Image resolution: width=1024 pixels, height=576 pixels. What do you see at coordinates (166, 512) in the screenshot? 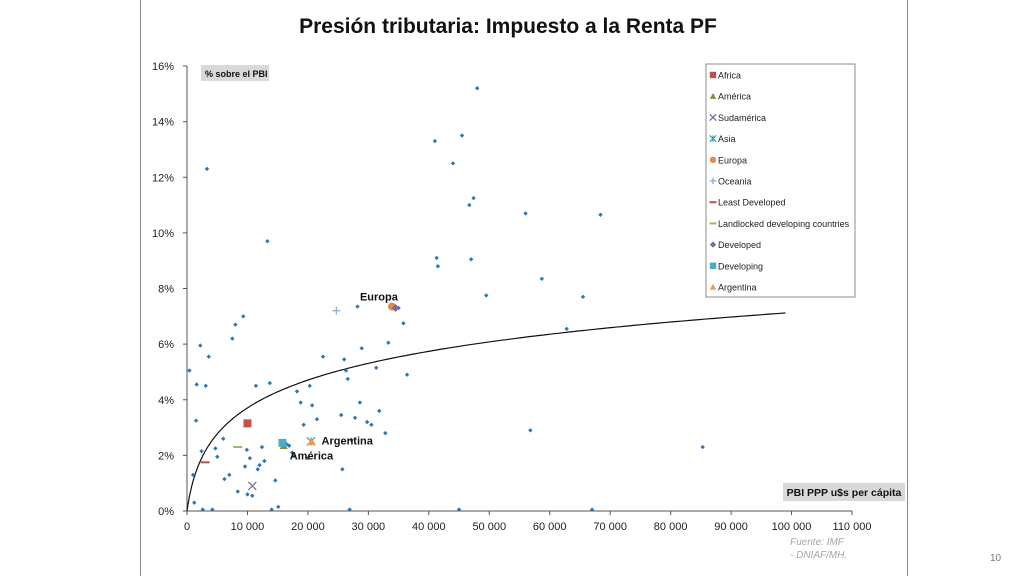
I see `y-tick-label: 0%` at bounding box center [166, 512].